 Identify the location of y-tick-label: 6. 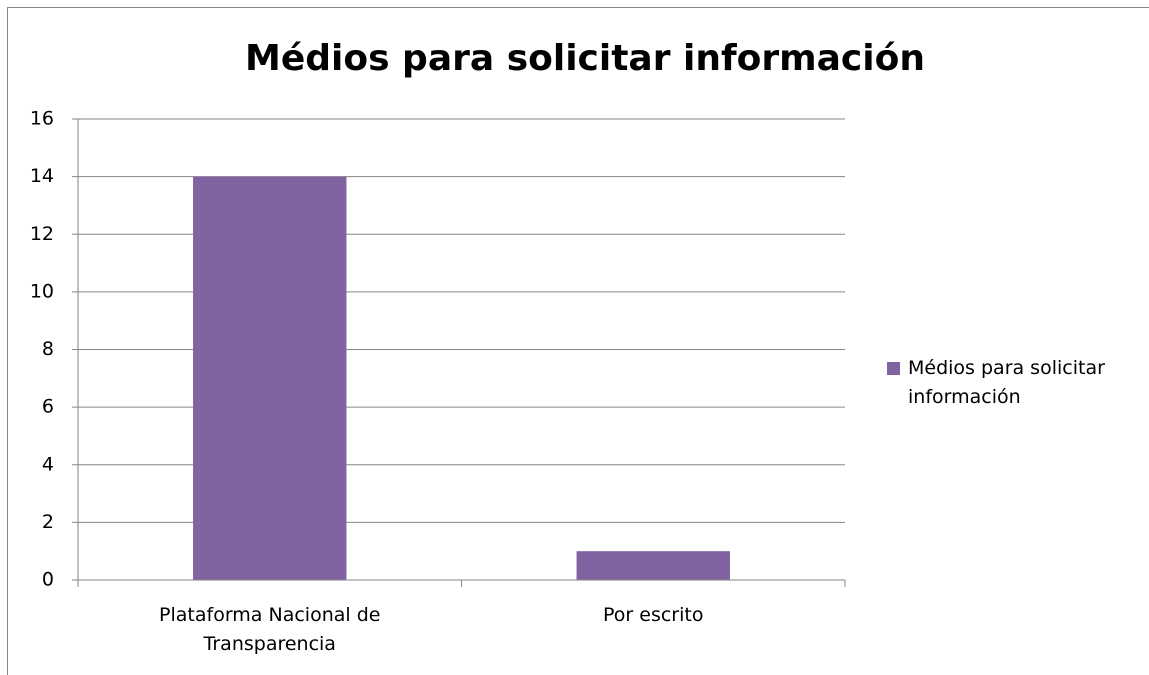
(48, 407).